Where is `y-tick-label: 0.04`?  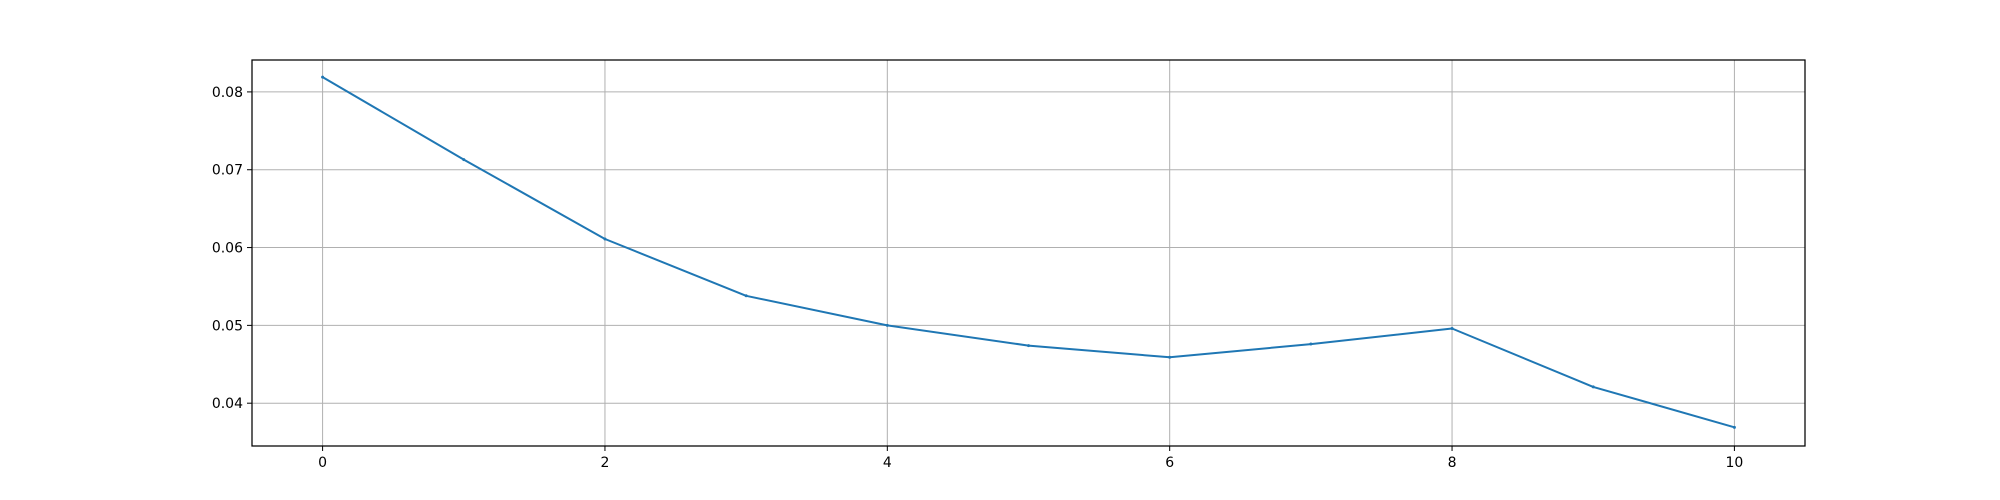
y-tick-label: 0.04 is located at coordinates (227, 404).